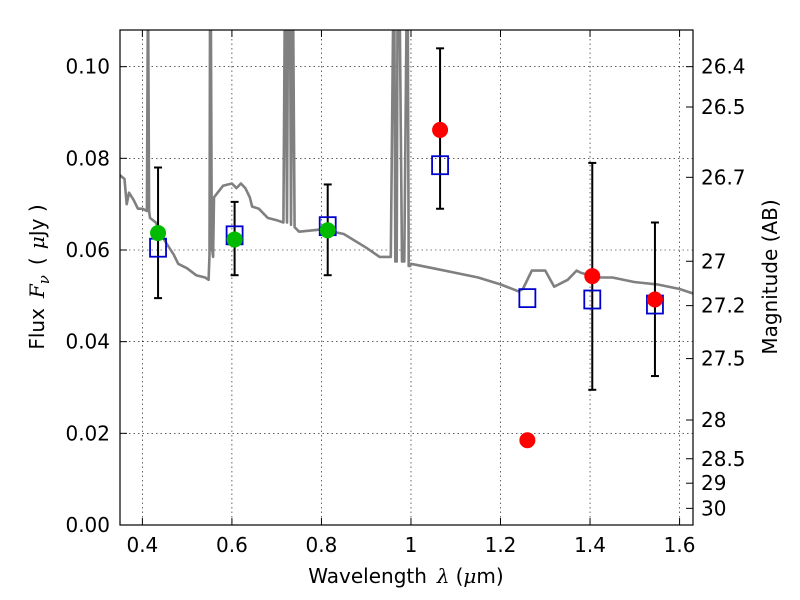  I want to click on mag-tick-label: 27, so click(713, 261).